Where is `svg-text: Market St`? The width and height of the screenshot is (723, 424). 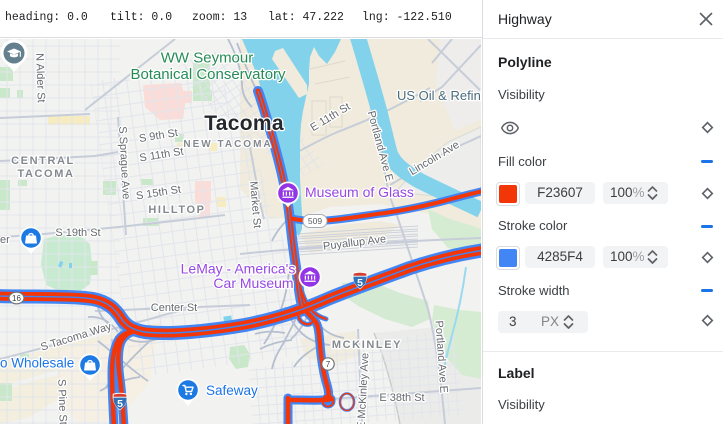 svg-text: Market St is located at coordinates (255, 205).